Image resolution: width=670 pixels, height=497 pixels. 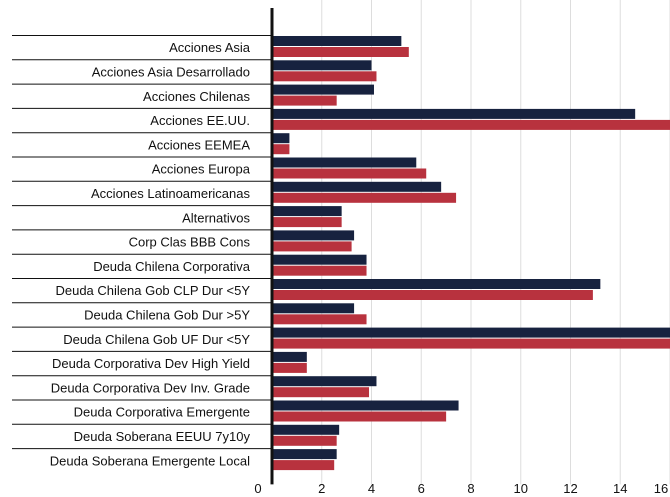 What do you see at coordinates (620, 488) in the screenshot?
I see `x-tick-label: 14` at bounding box center [620, 488].